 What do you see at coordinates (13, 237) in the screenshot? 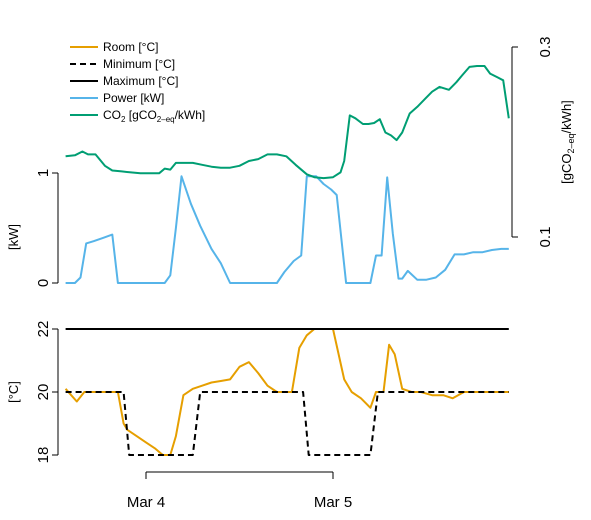
I see `top-left-axis-label: [kW]` at bounding box center [13, 237].